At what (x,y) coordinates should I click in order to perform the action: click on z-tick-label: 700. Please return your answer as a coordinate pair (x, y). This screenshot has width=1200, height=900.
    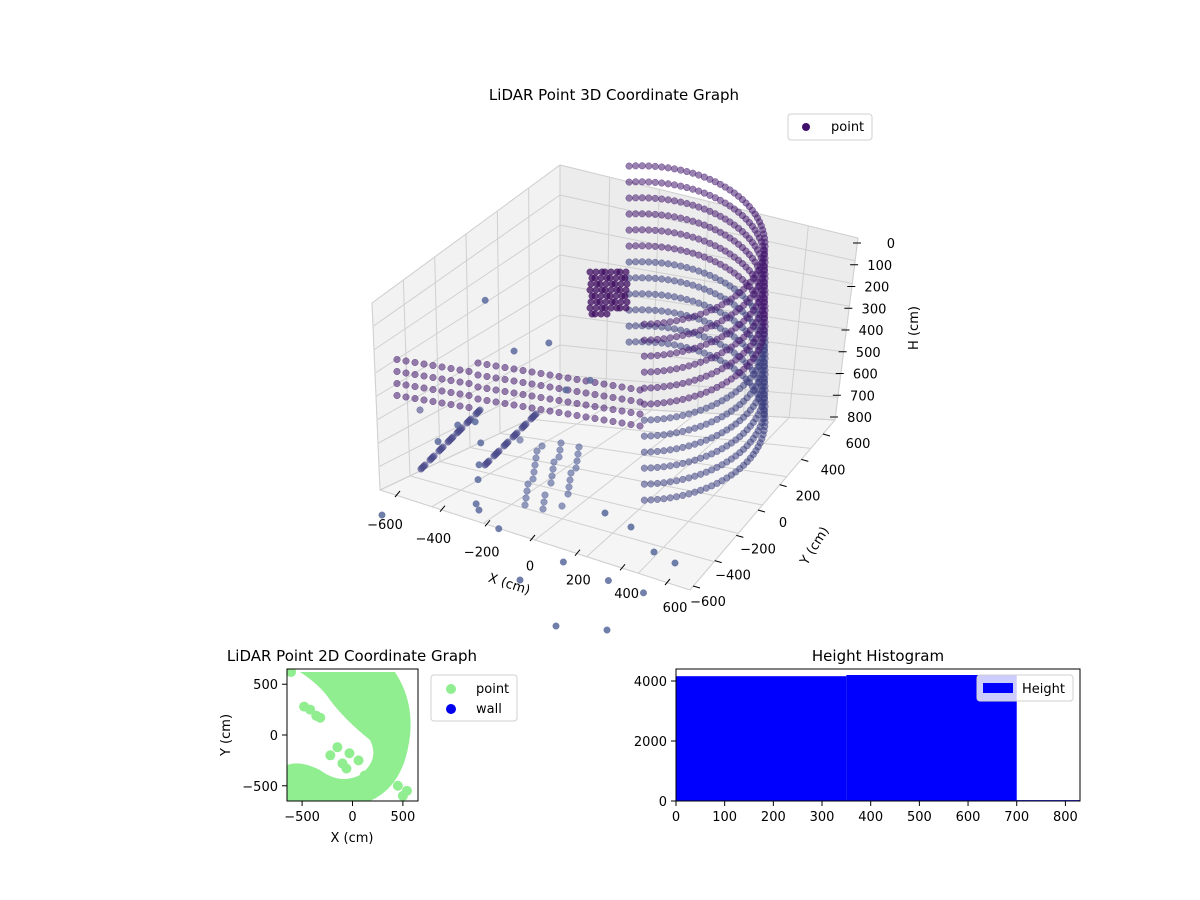
    Looking at the image, I should click on (862, 396).